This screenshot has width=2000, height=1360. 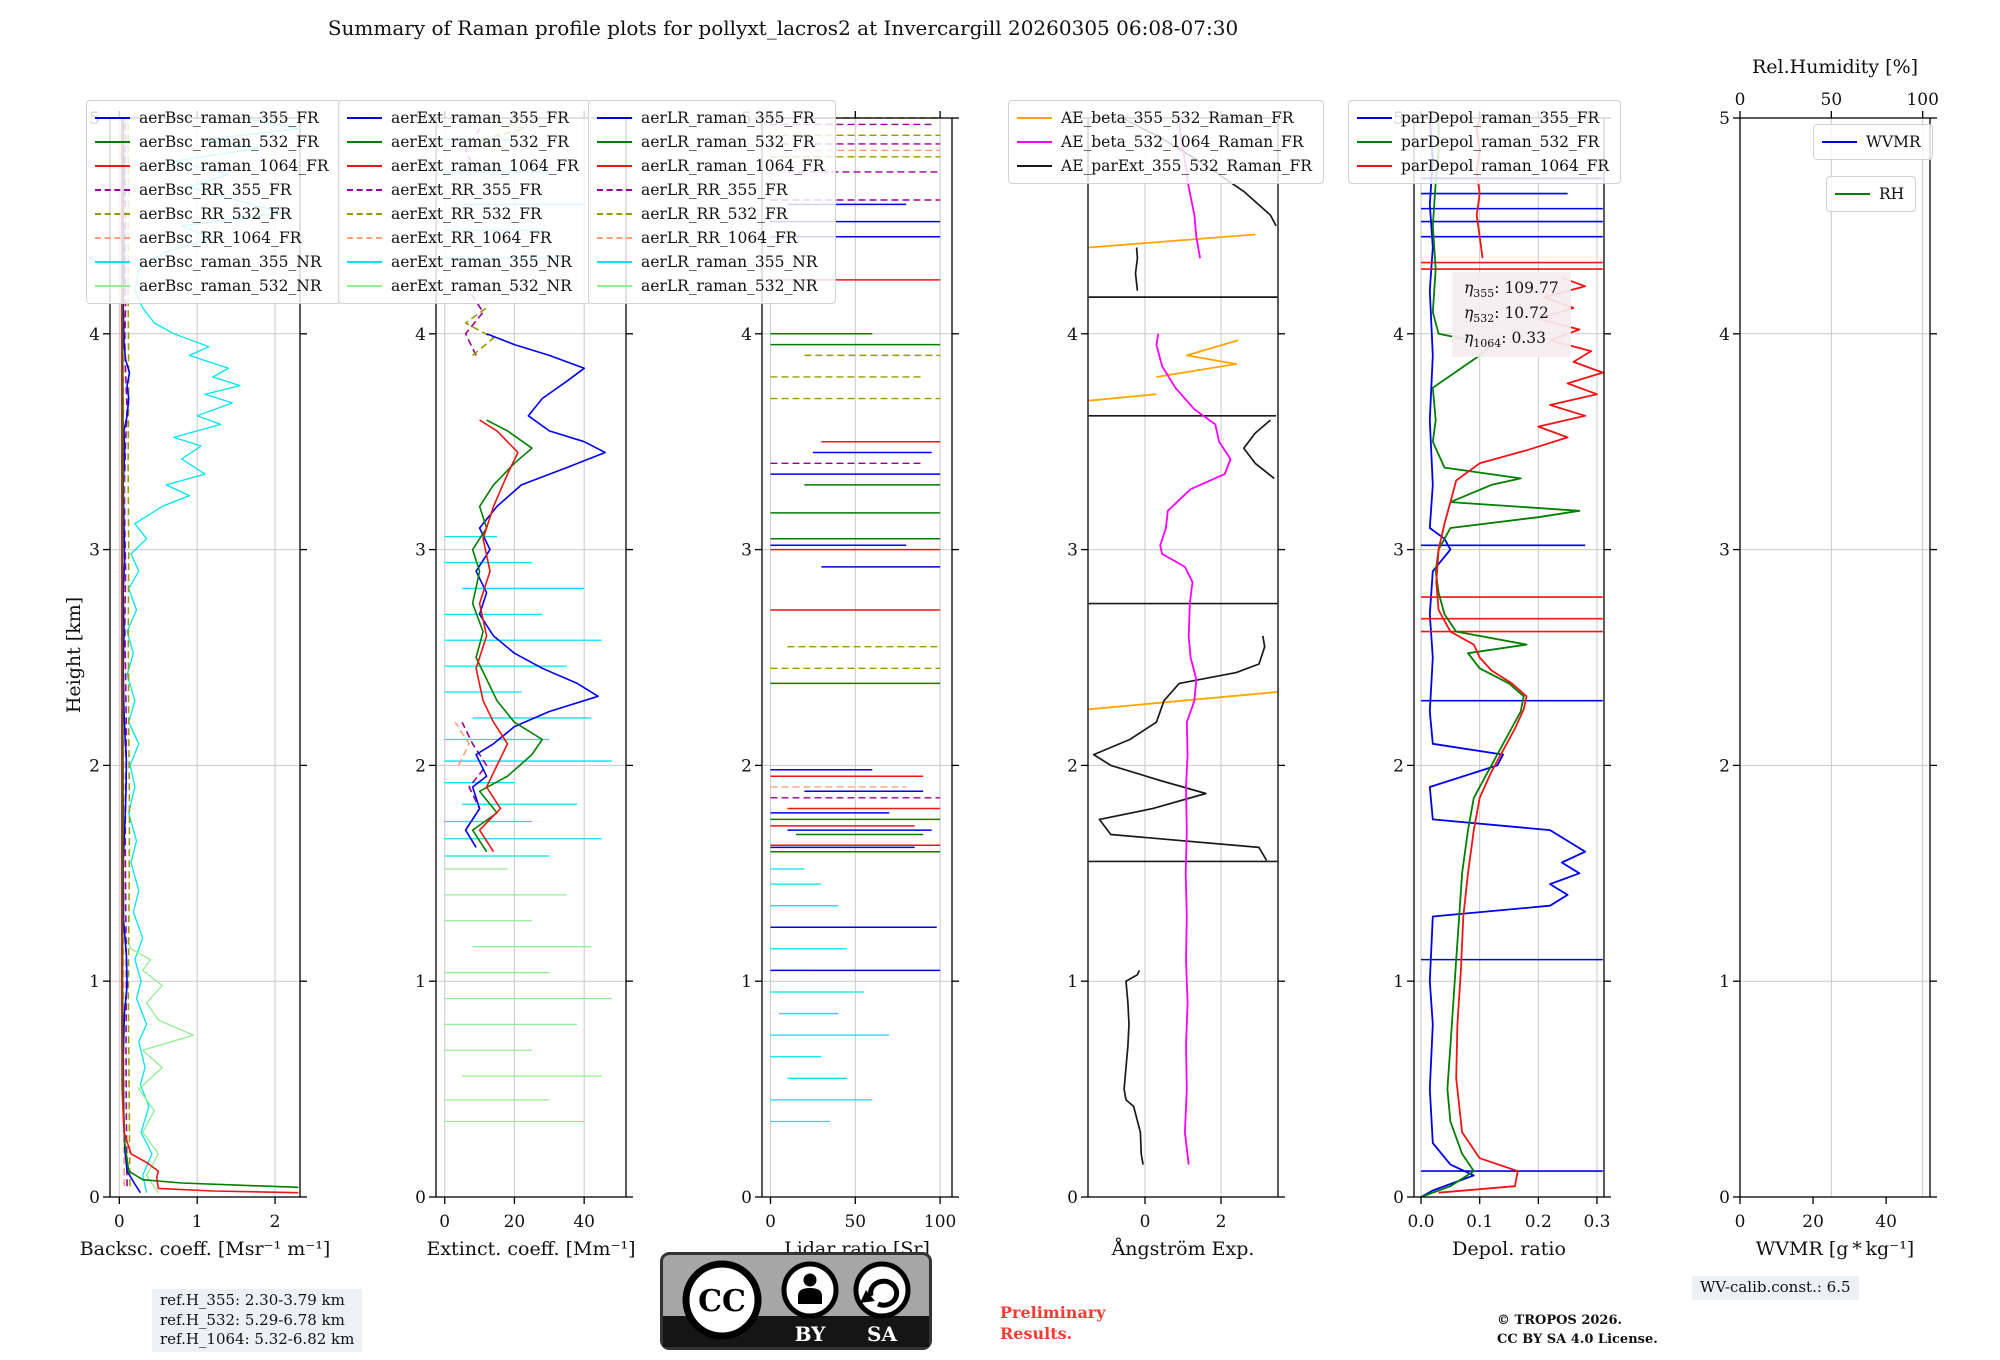 I want to click on legend-entry: aerLR_RR_1064_FR, so click(x=710, y=238).